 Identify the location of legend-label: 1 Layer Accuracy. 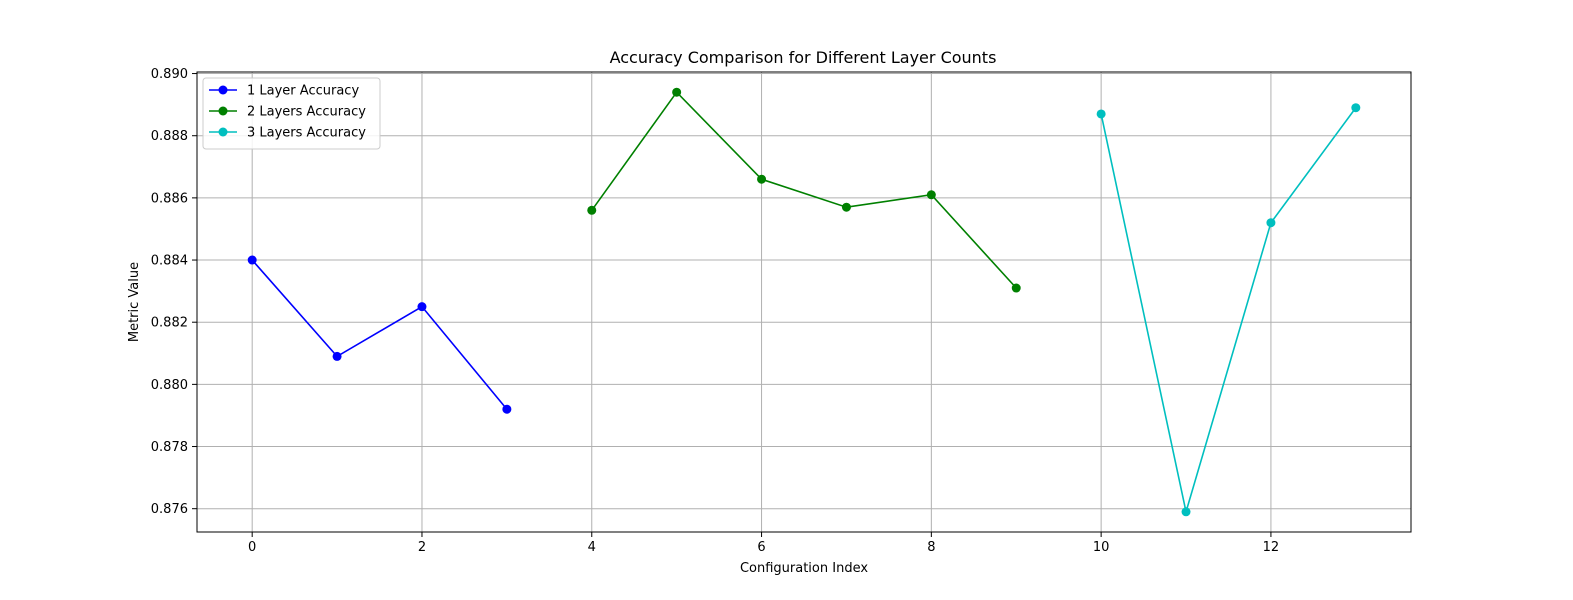
(303, 91).